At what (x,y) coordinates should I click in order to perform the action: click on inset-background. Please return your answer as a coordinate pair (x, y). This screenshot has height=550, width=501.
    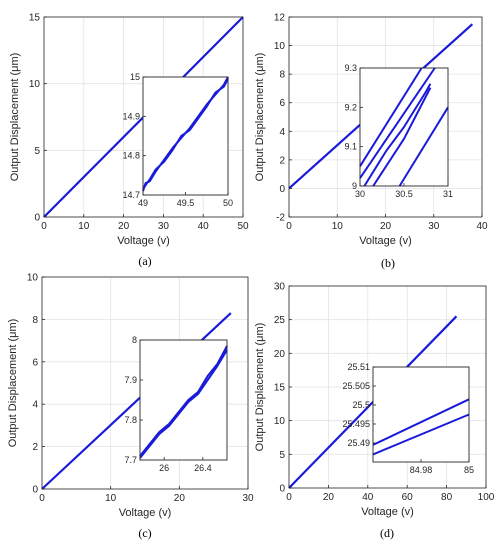
    Looking at the image, I should click on (421, 414).